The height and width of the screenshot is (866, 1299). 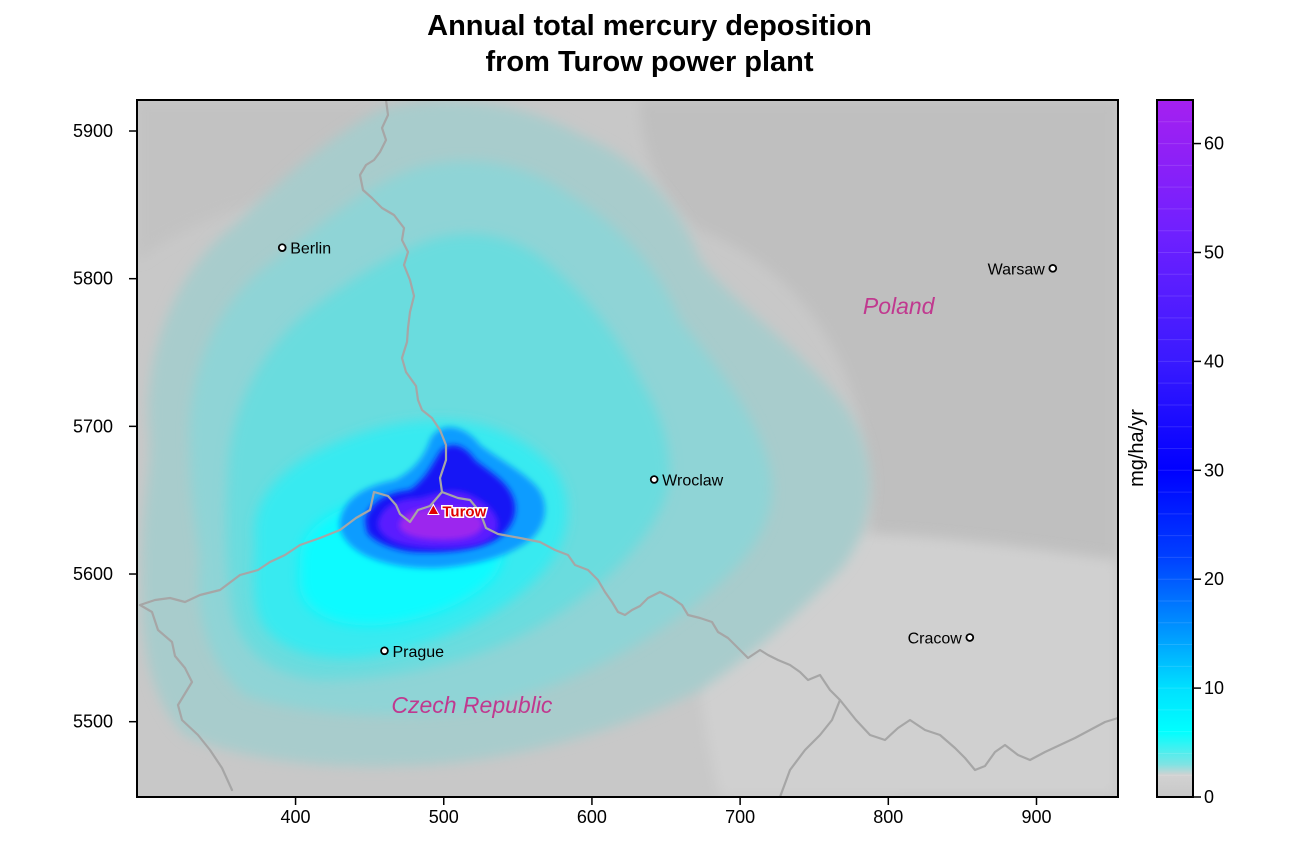 What do you see at coordinates (296, 817) in the screenshot?
I see `x-tick-label: 400` at bounding box center [296, 817].